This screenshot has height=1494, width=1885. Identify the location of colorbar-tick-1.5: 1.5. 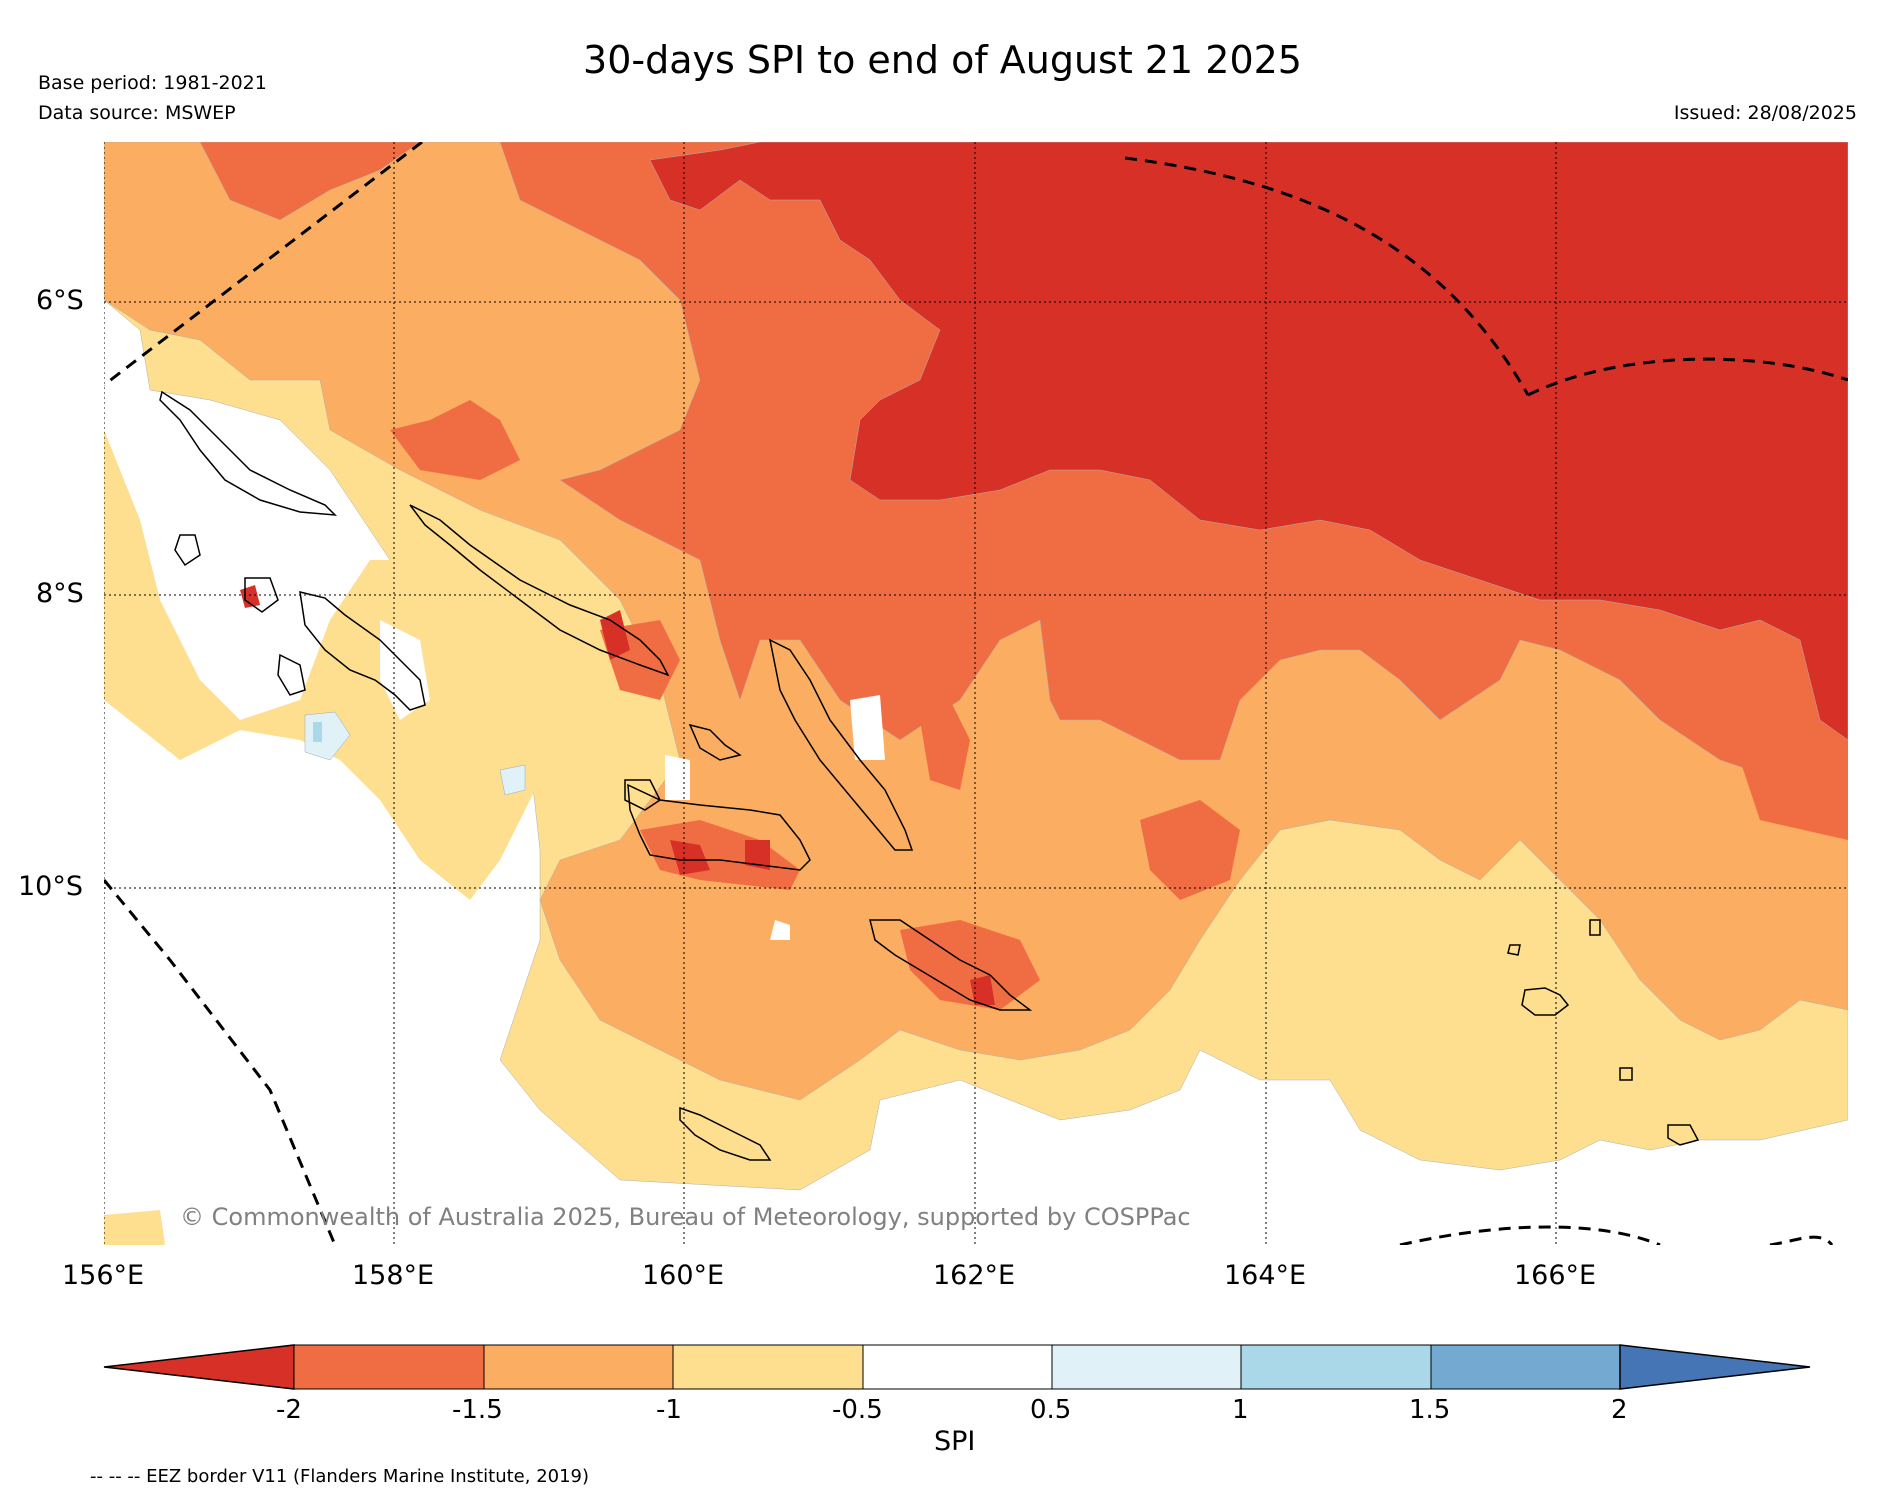
(1430, 1410).